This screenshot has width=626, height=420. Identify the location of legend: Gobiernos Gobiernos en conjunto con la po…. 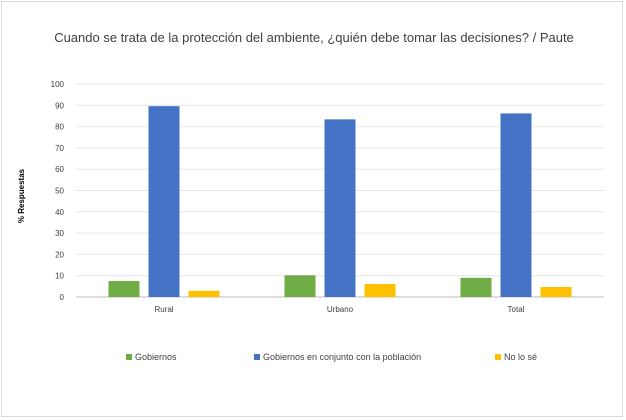
(331, 357).